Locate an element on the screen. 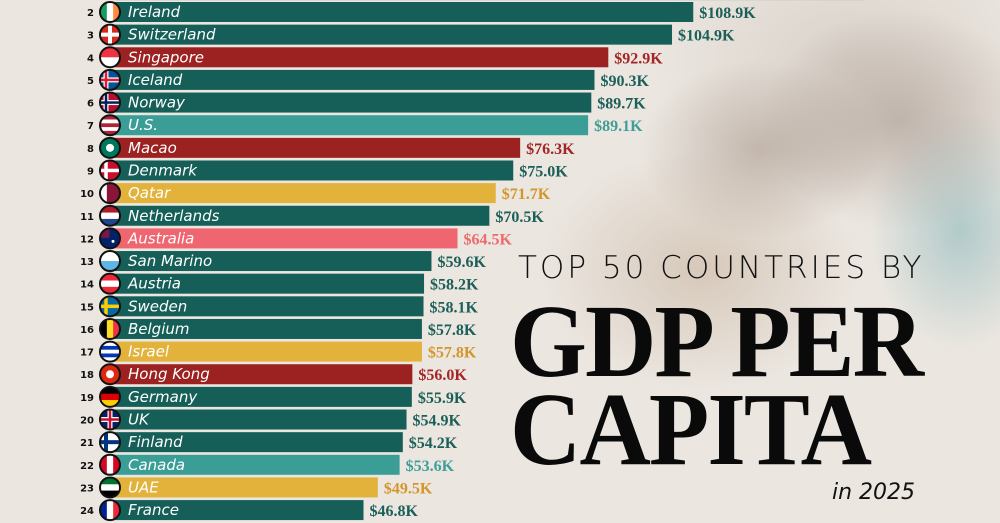  bar-row: 14 Austria $58.2K is located at coordinates (279, 283).